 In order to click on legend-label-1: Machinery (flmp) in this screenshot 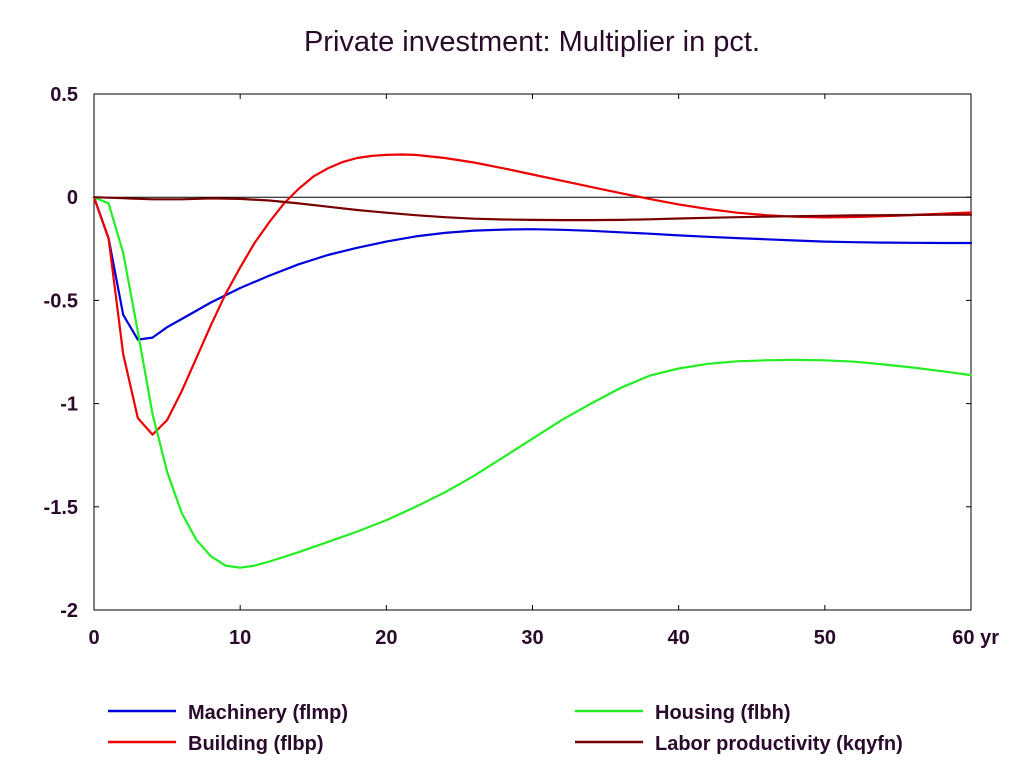, I will do `click(268, 713)`.